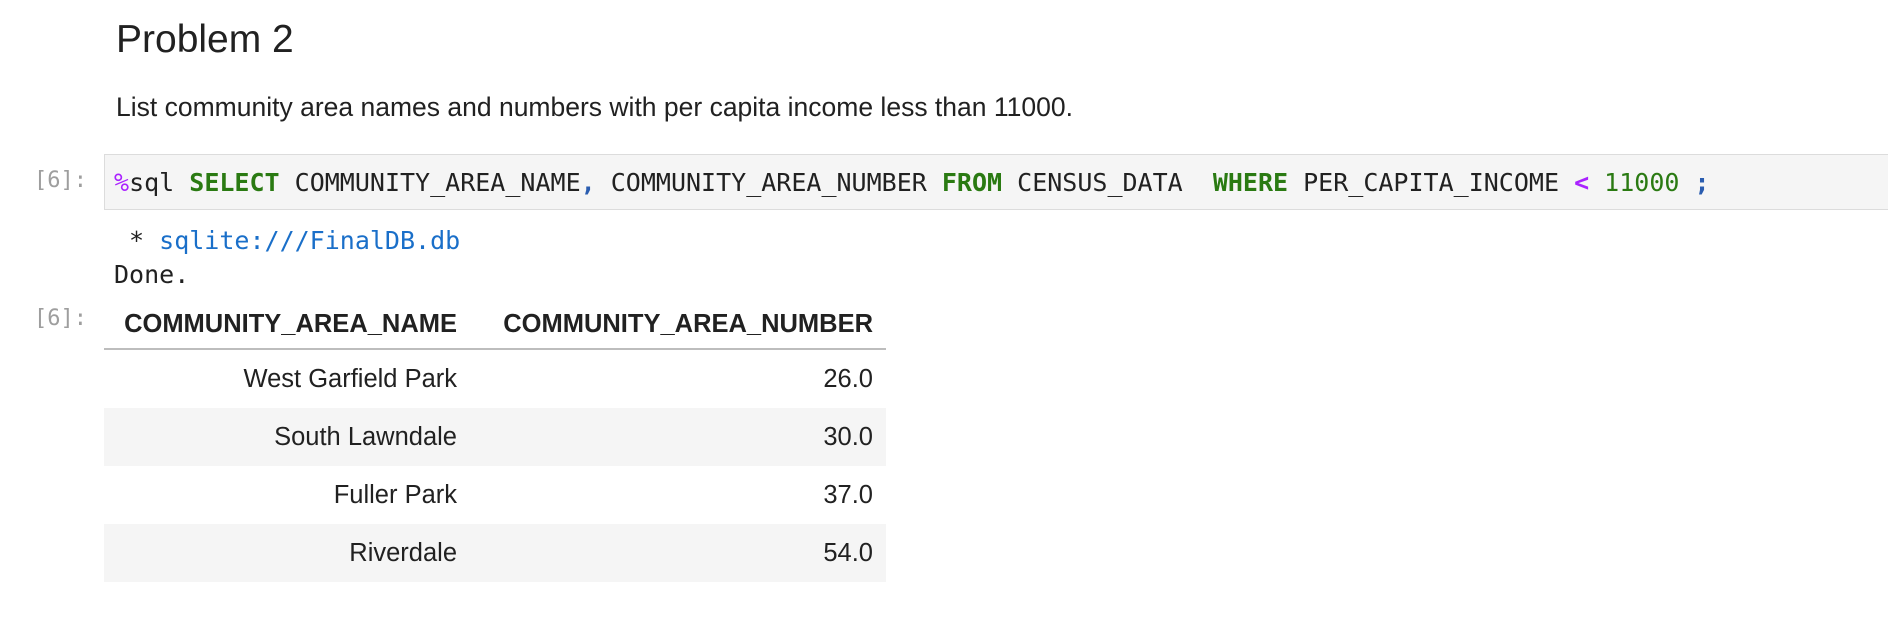 The image size is (1888, 634). Describe the element at coordinates (152, 274) in the screenshot. I see `status-text: Done.` at that location.